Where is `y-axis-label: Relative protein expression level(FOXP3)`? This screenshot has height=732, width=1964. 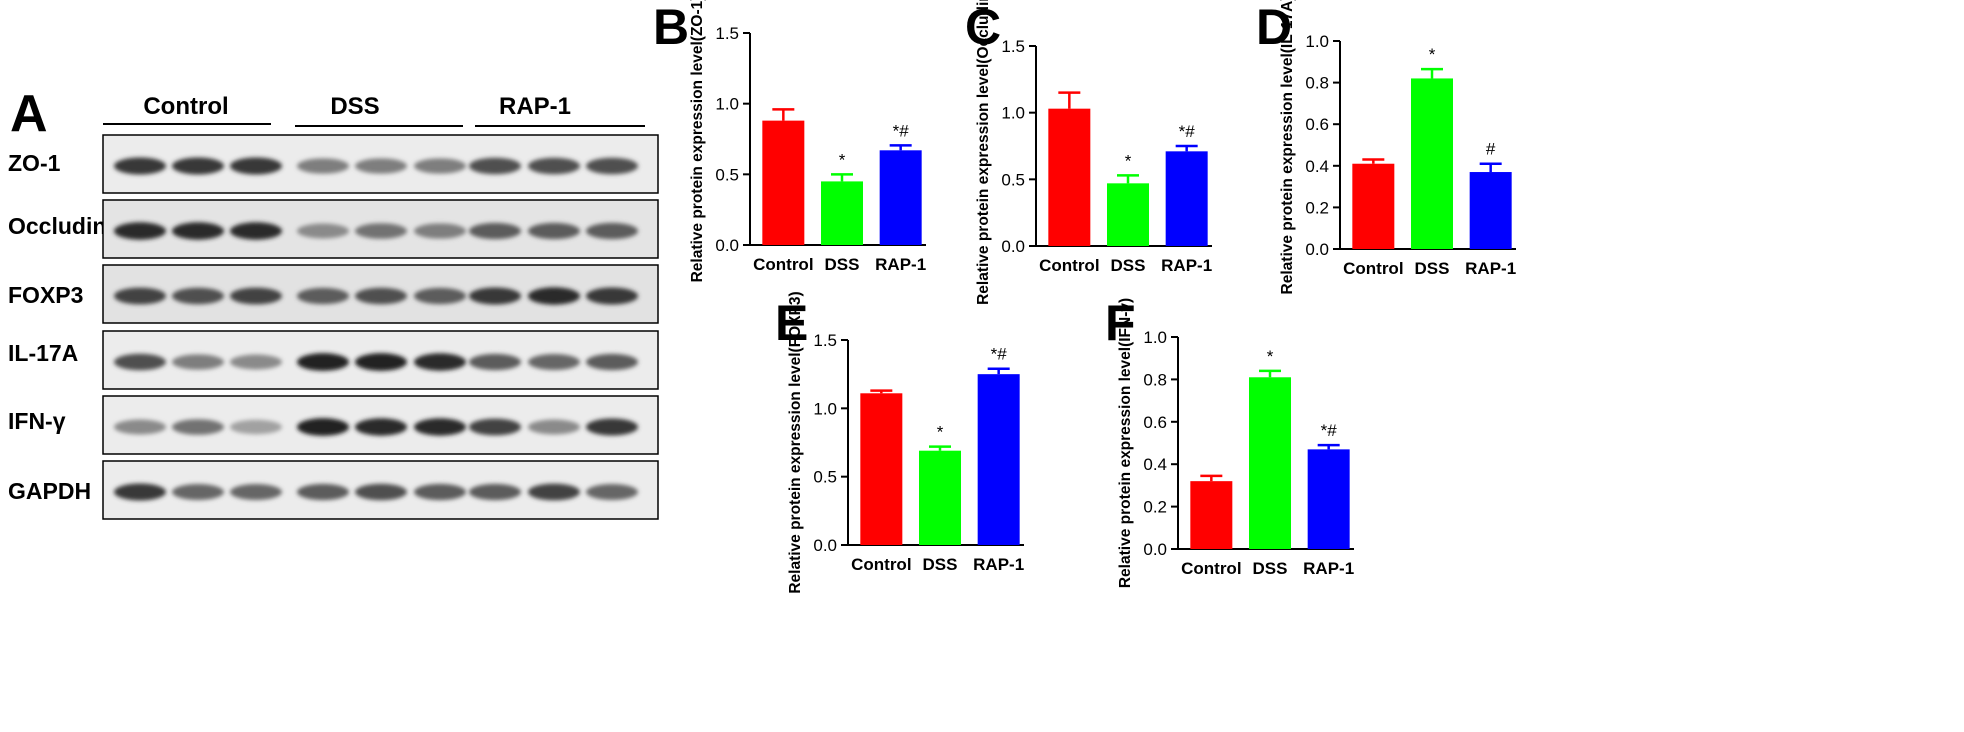
y-axis-label: Relative protein expression level(FOXP3) is located at coordinates (795, 442).